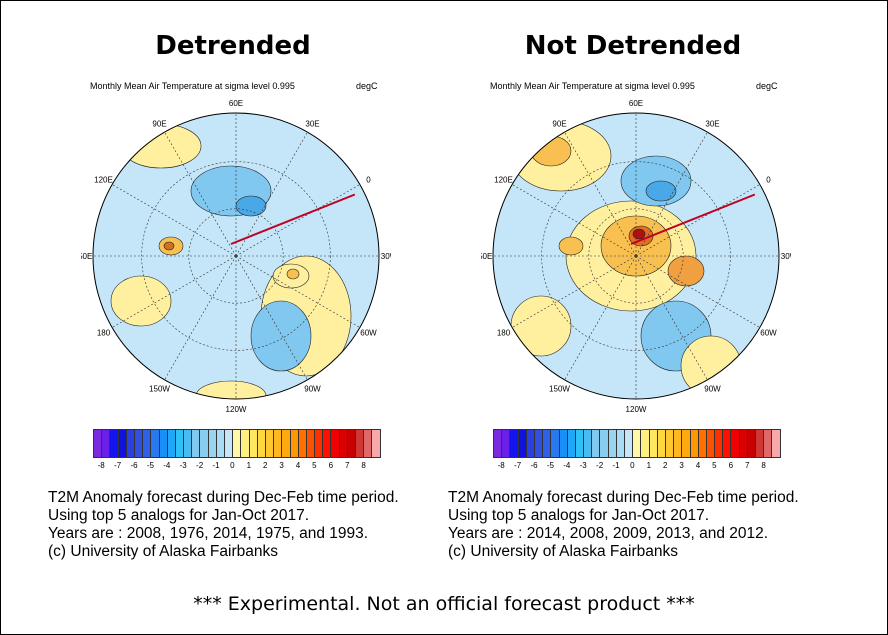 The image size is (888, 635). I want to click on longitude-label: 120W, so click(236, 409).